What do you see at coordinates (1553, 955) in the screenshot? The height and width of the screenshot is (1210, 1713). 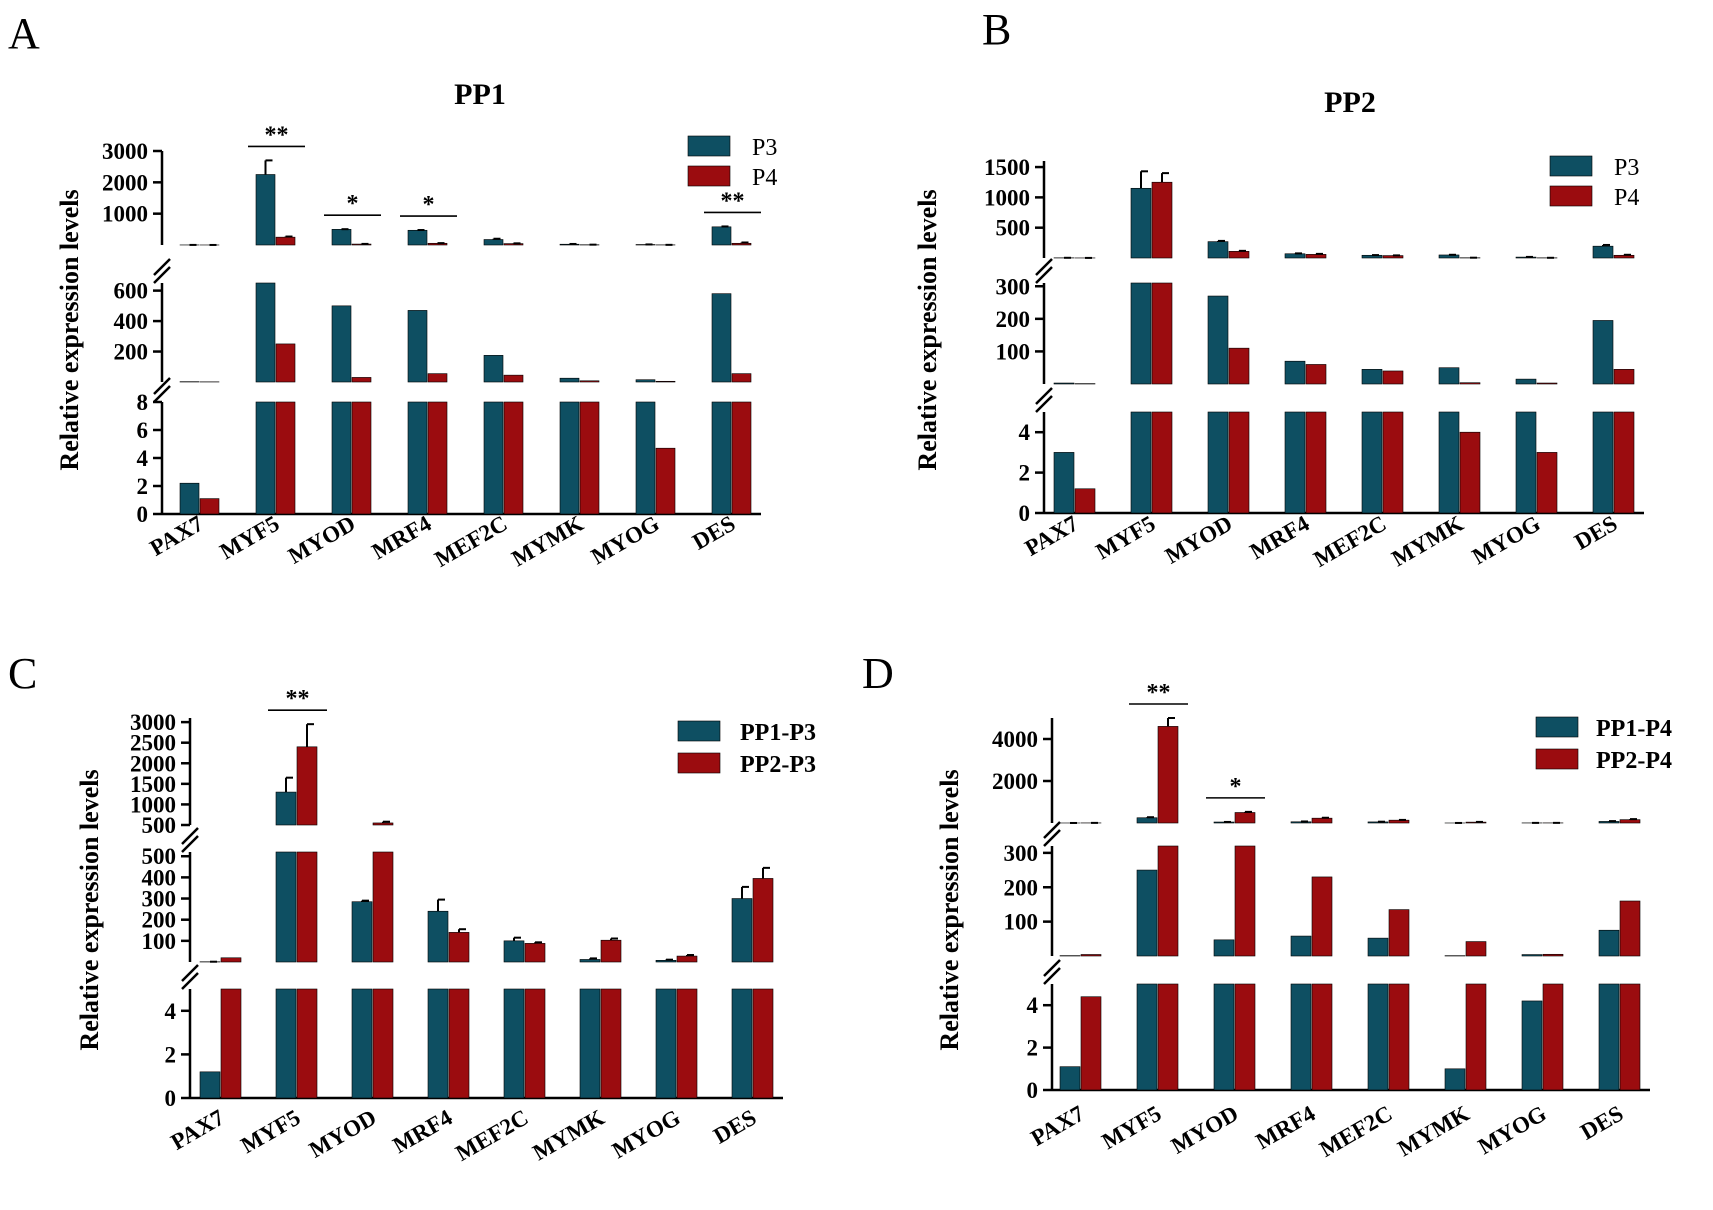 I see `bar-d-myog-pp2-p4` at bounding box center [1553, 955].